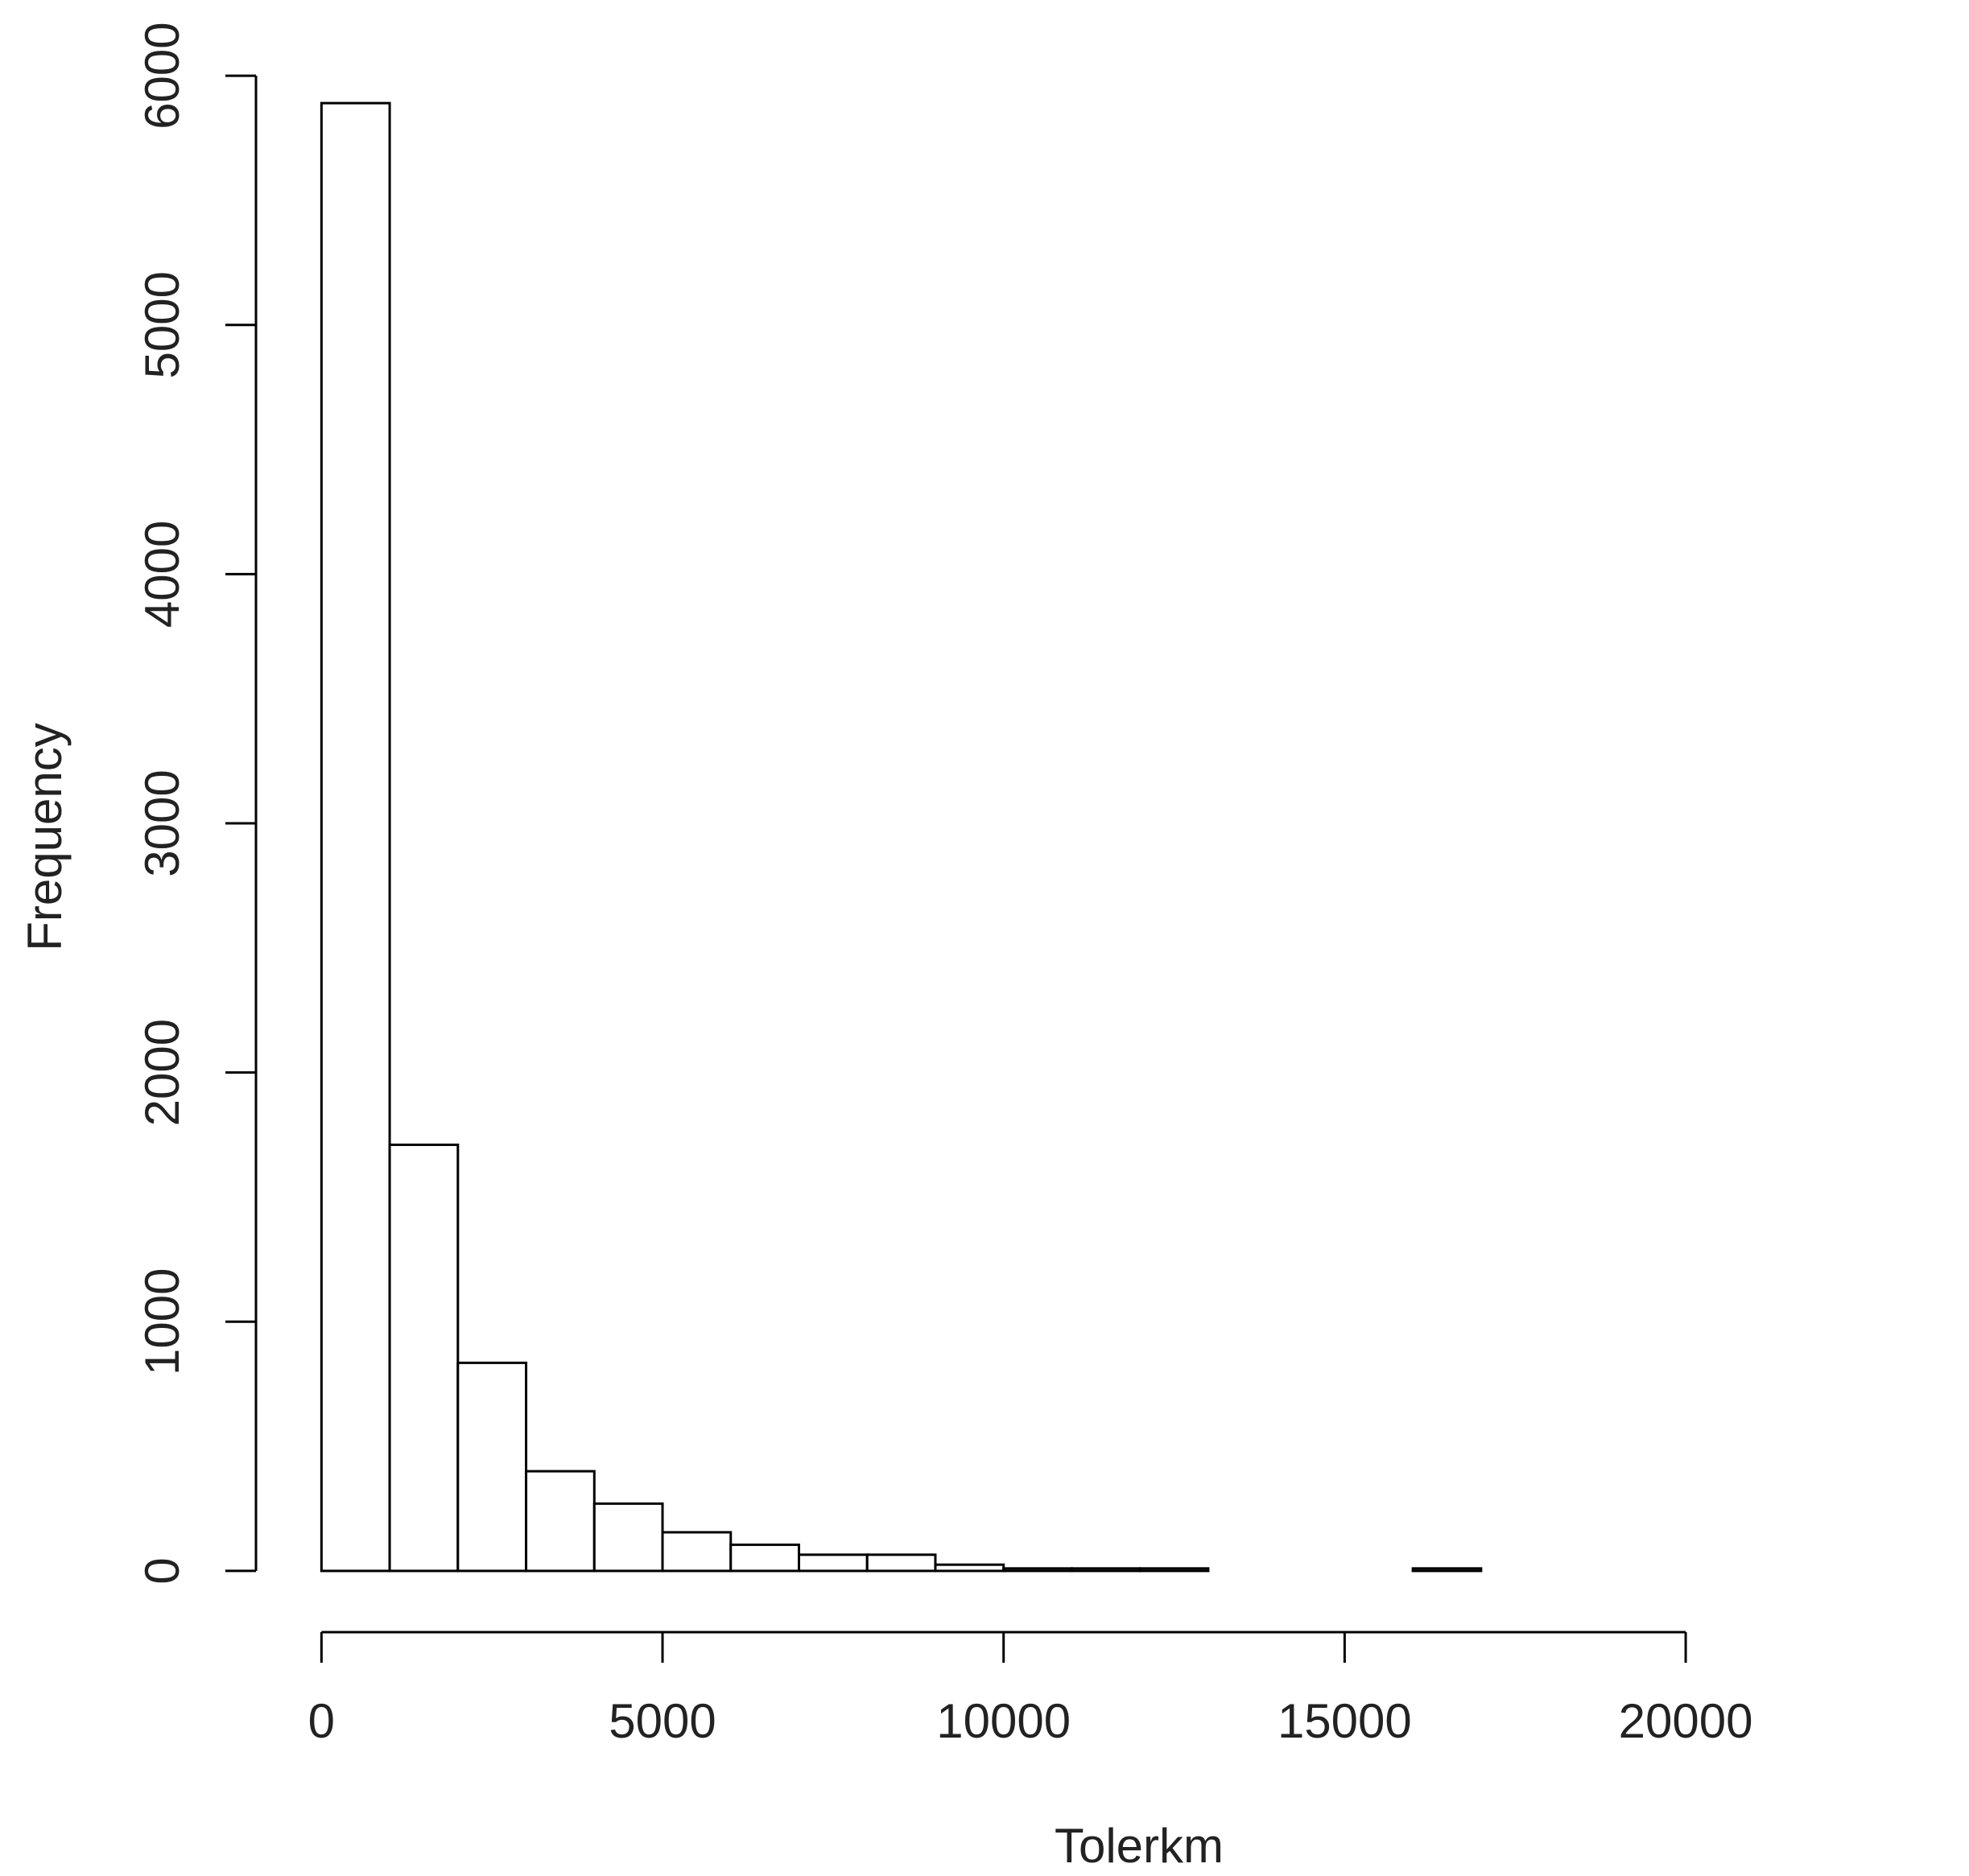 The image size is (1969, 1876). What do you see at coordinates (45, 837) in the screenshot?
I see `y-axis-title: Frequency` at bounding box center [45, 837].